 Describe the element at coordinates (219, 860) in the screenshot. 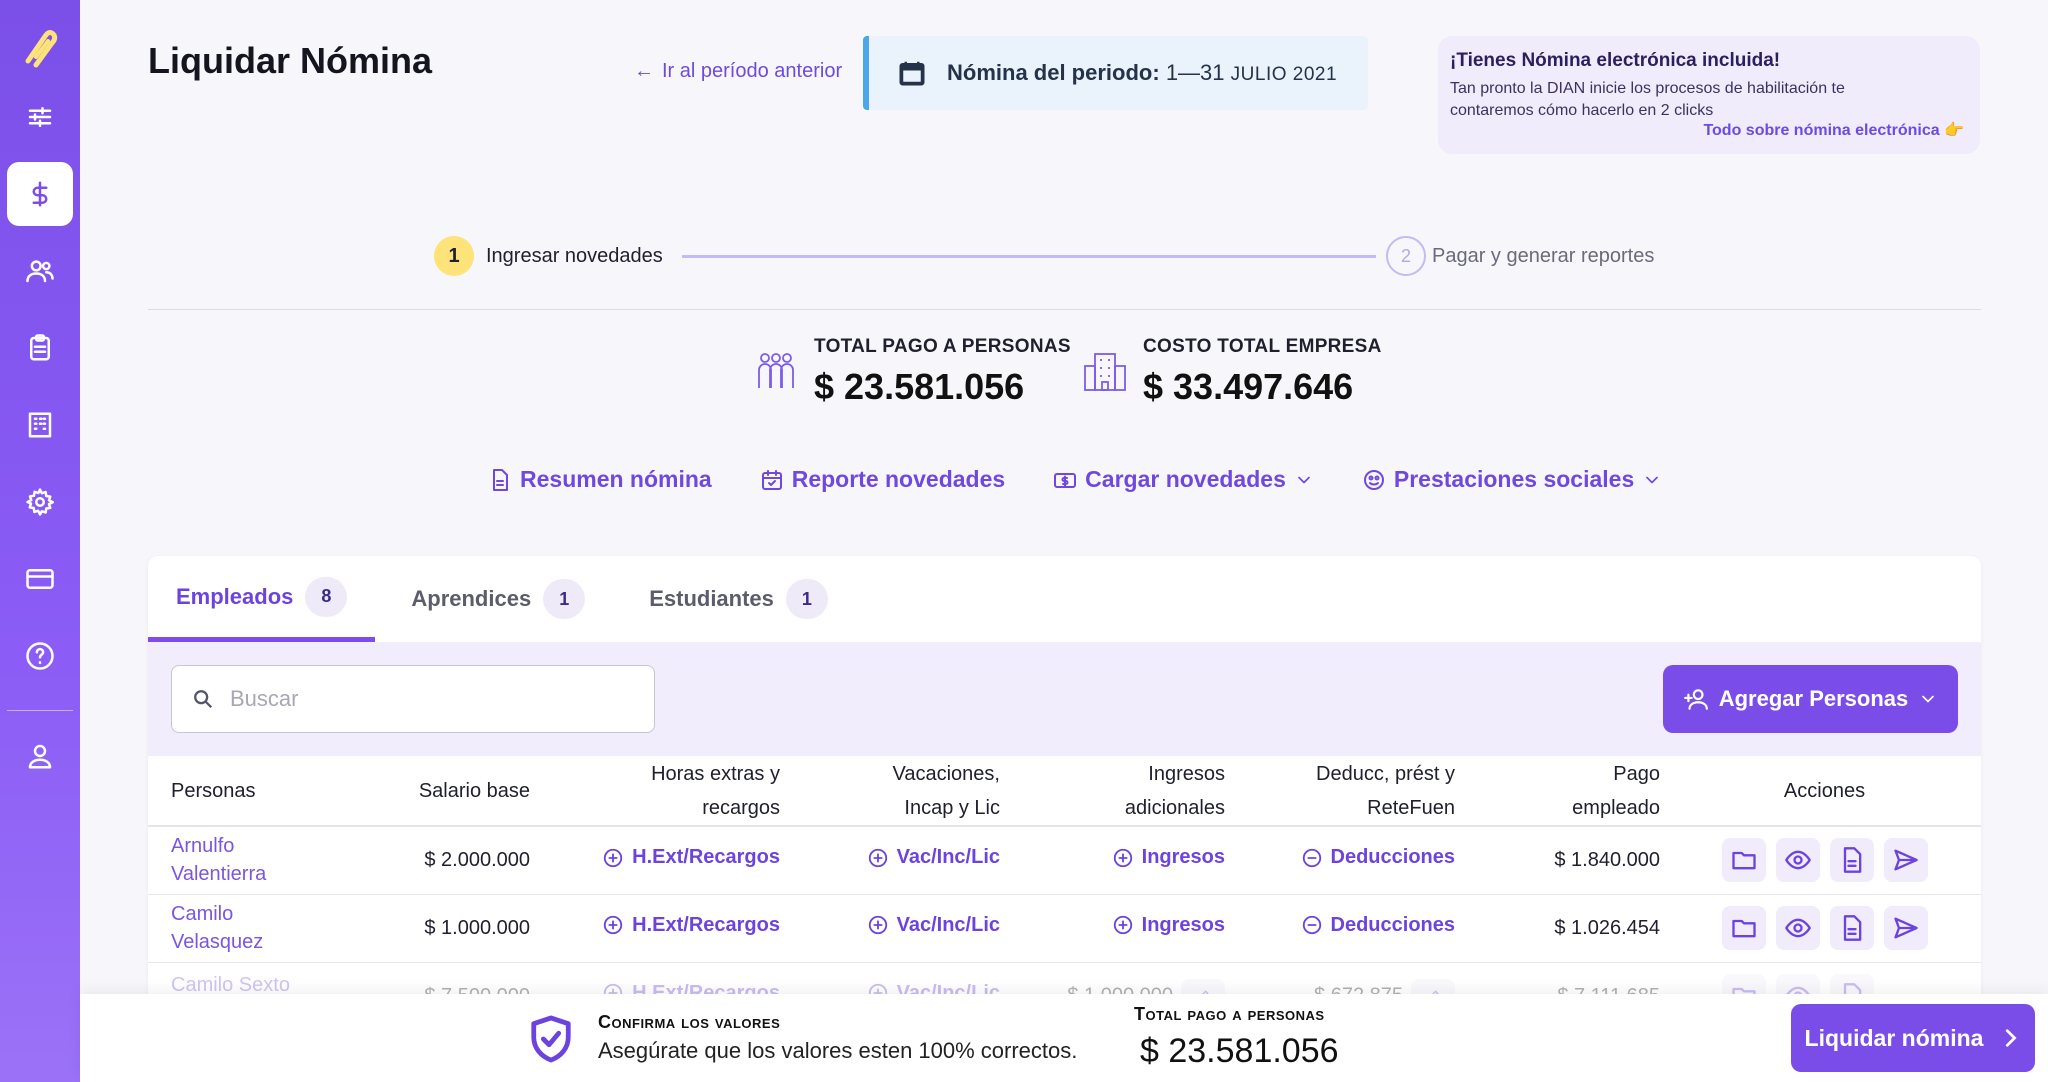

I see `employee-name-link: Arnulfo Valentierra` at that location.